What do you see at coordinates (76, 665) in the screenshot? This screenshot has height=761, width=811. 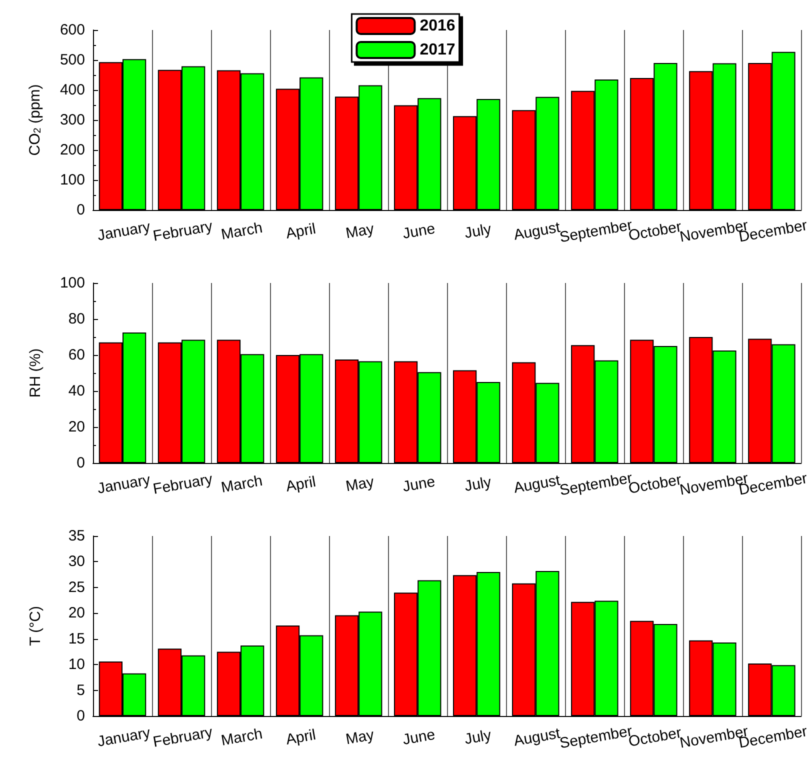 I see `y-tick-label: 10` at bounding box center [76, 665].